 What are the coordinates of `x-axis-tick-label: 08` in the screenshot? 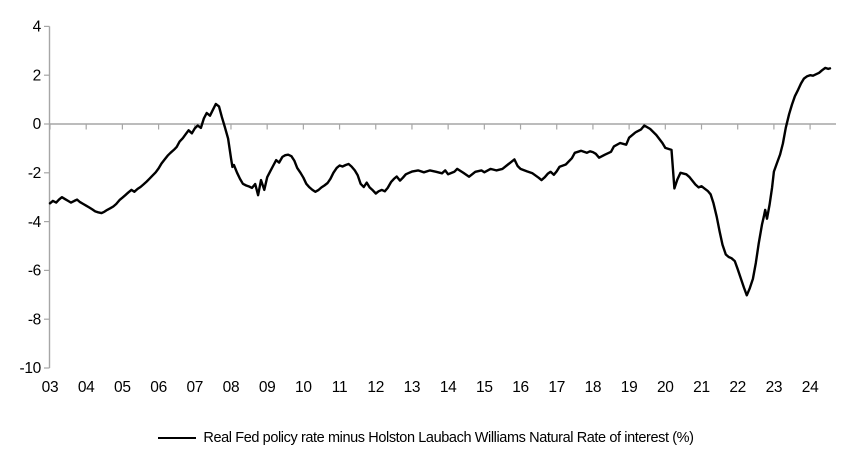 It's located at (231, 387).